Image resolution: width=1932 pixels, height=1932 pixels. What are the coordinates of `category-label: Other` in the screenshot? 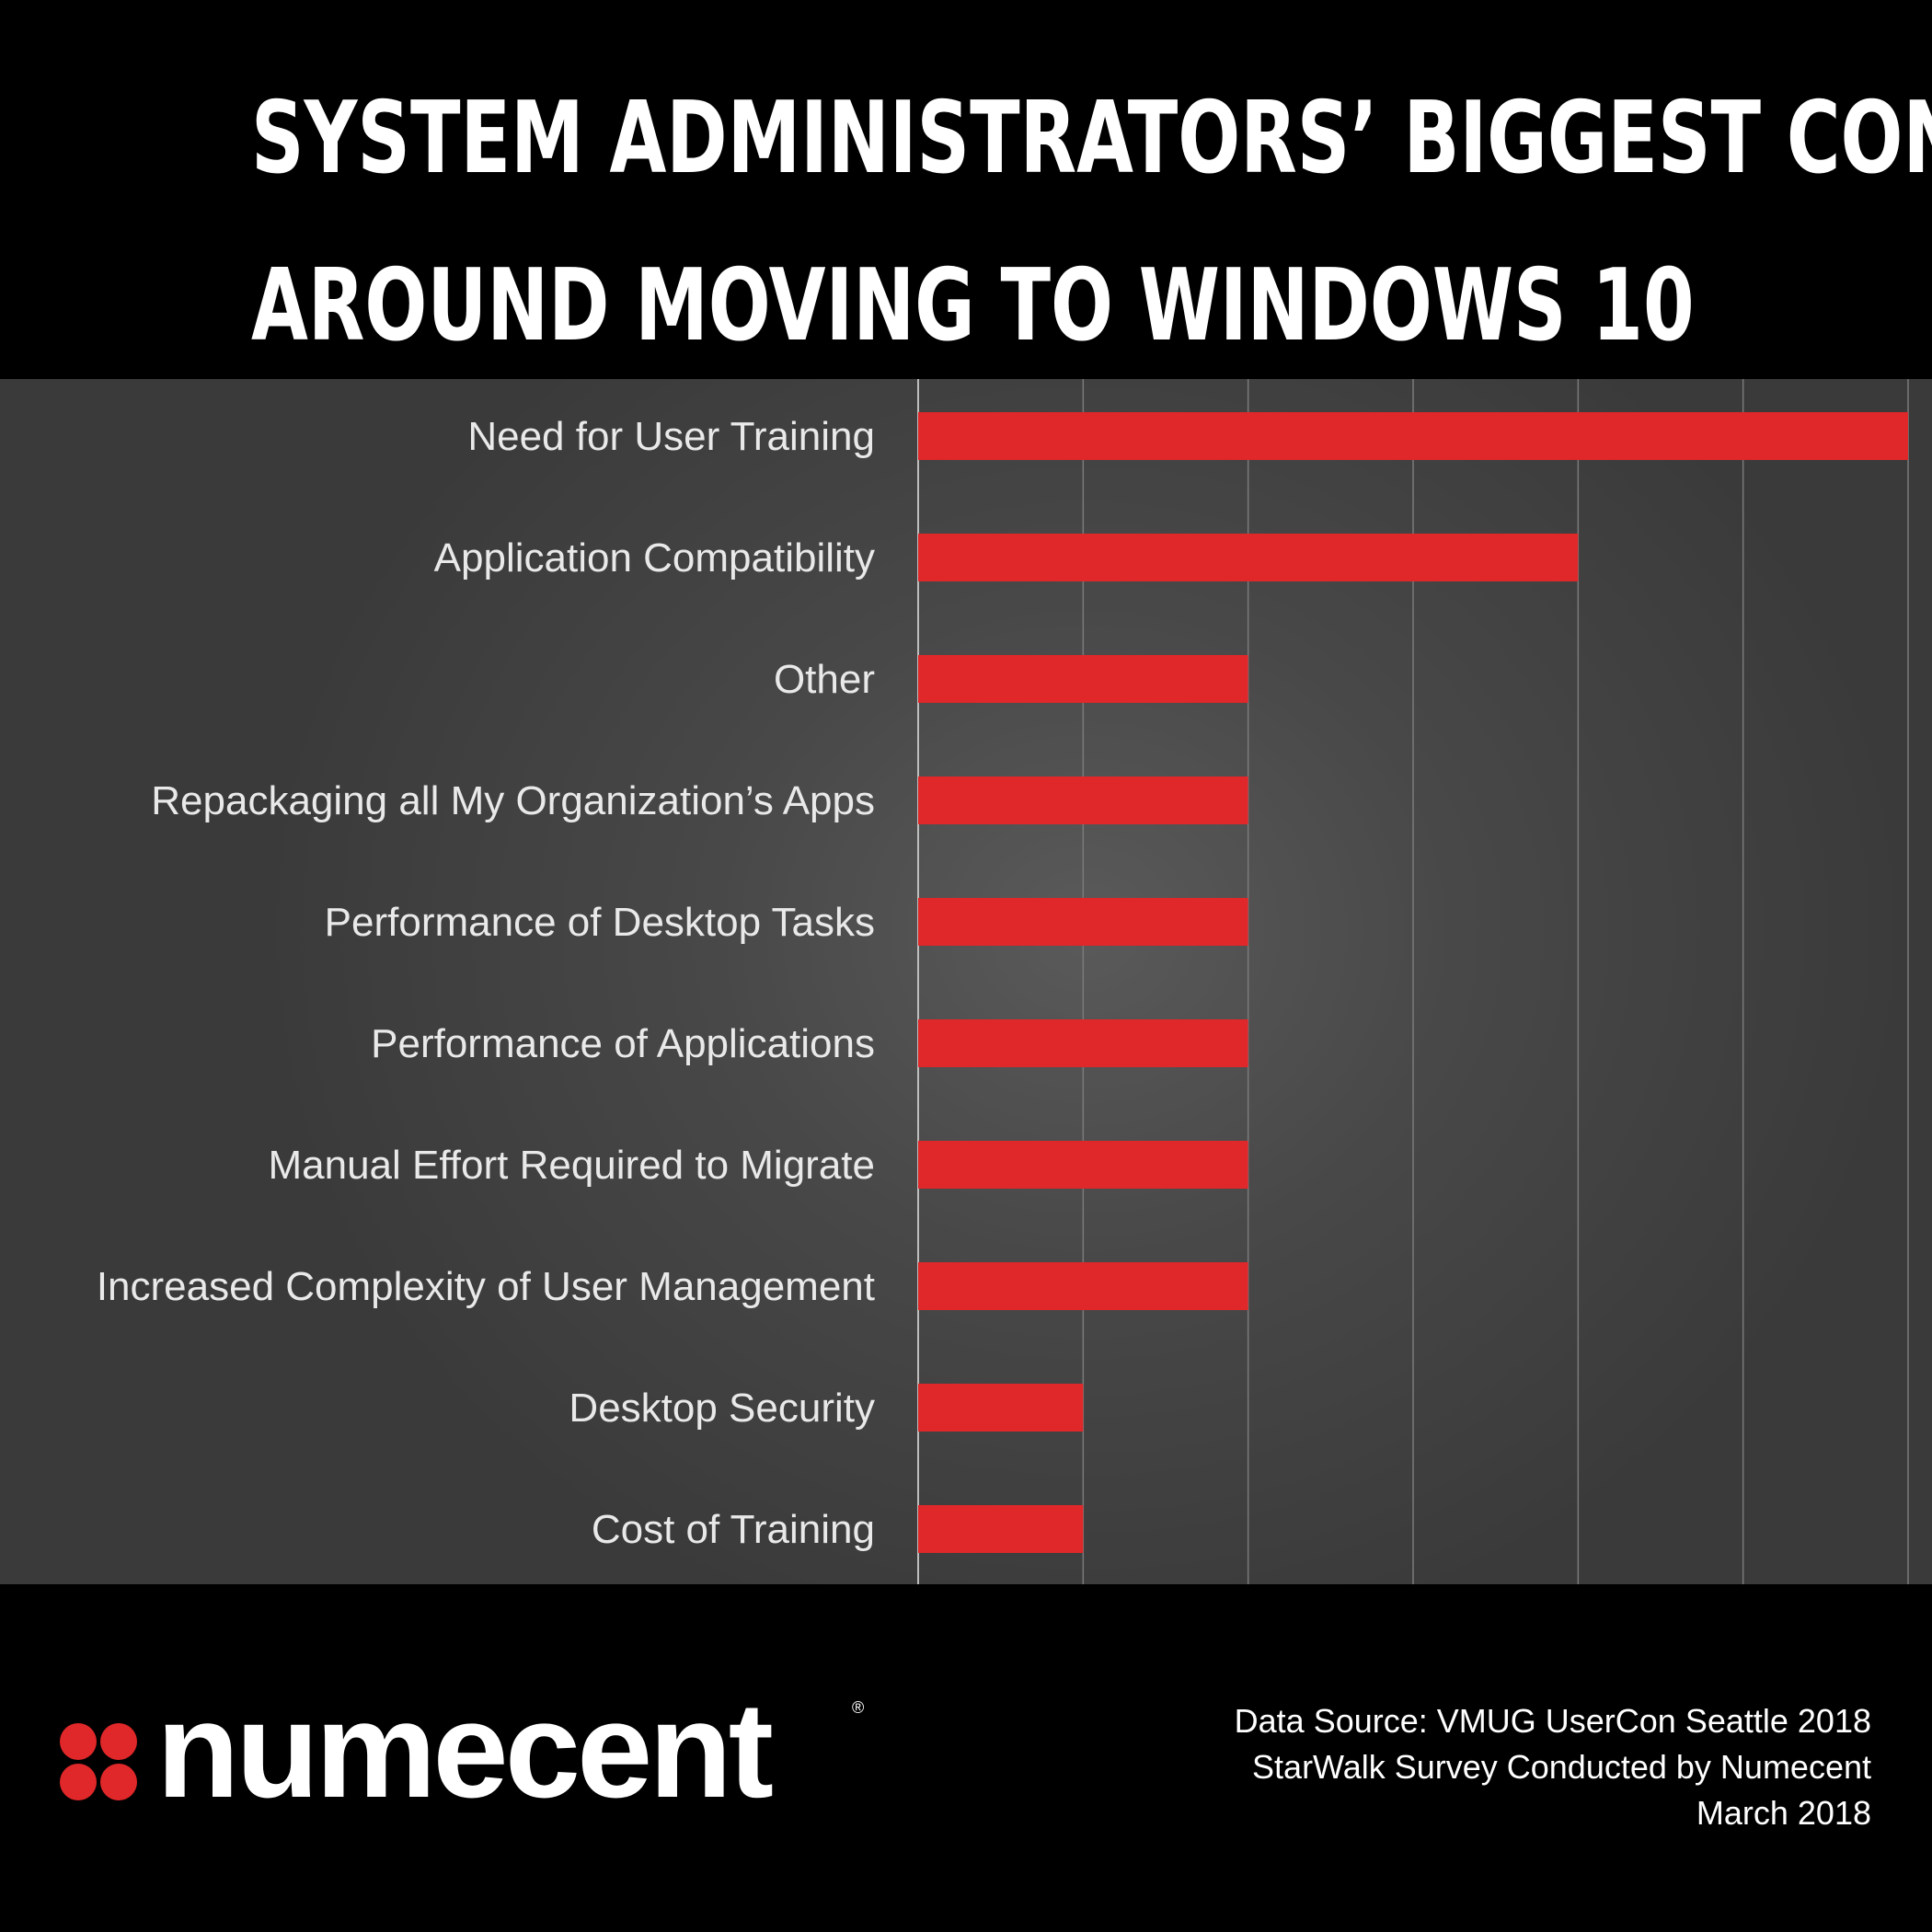 It's located at (824, 679).